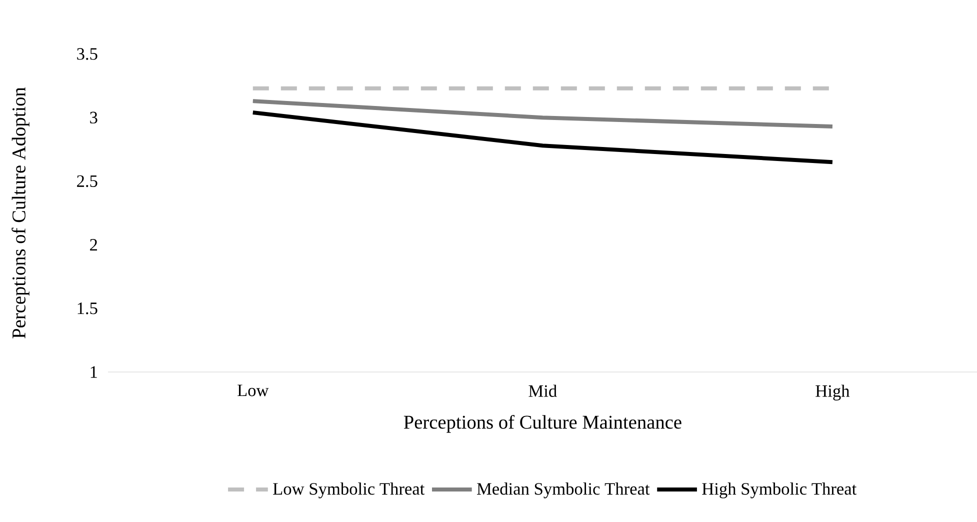 The width and height of the screenshot is (977, 522). What do you see at coordinates (87, 54) in the screenshot?
I see `y-tick-label: 3.5` at bounding box center [87, 54].